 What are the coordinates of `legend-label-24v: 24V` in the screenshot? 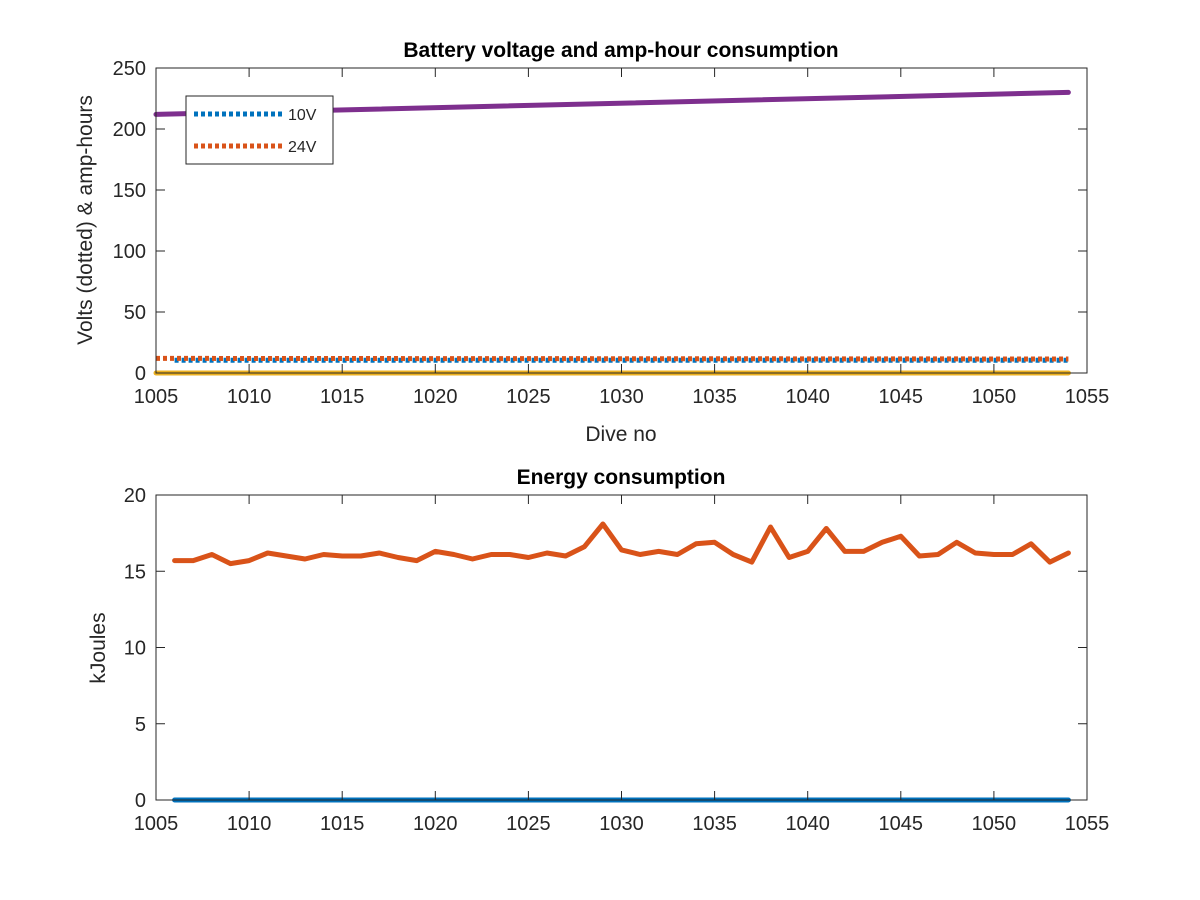 It's located at (302, 147).